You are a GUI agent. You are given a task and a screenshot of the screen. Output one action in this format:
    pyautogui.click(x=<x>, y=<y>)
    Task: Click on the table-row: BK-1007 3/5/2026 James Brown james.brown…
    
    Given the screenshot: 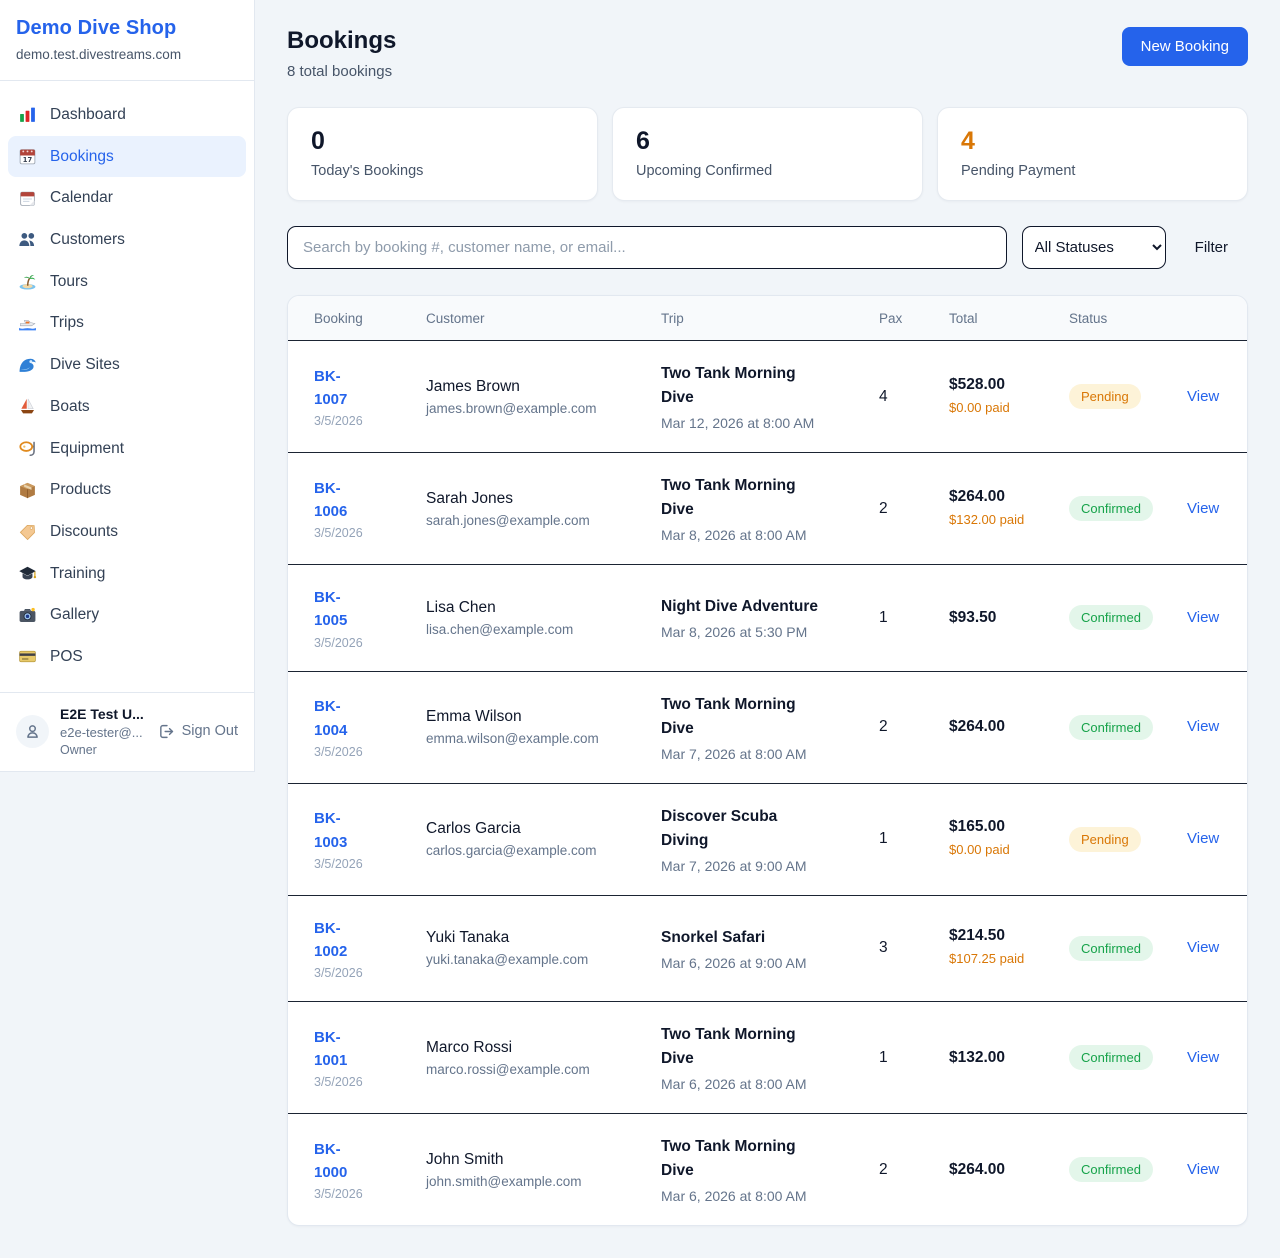 What is the action you would take?
    pyautogui.click(x=767, y=397)
    